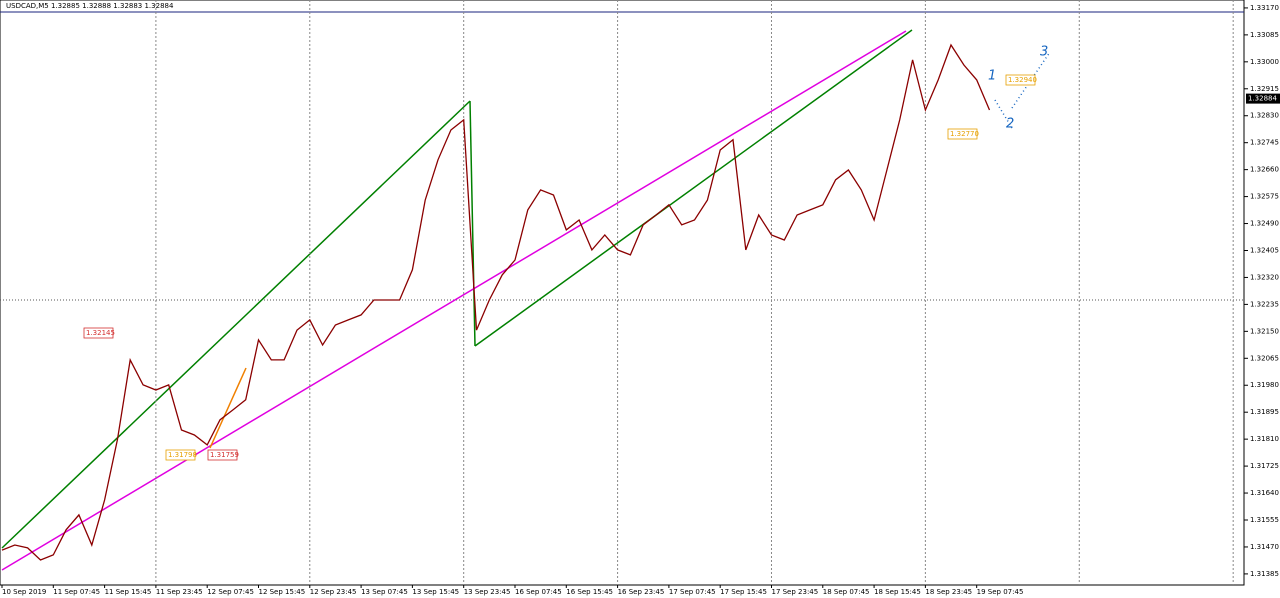 This screenshot has height=598, width=1280. I want to click on annotation: 1, so click(992, 76).